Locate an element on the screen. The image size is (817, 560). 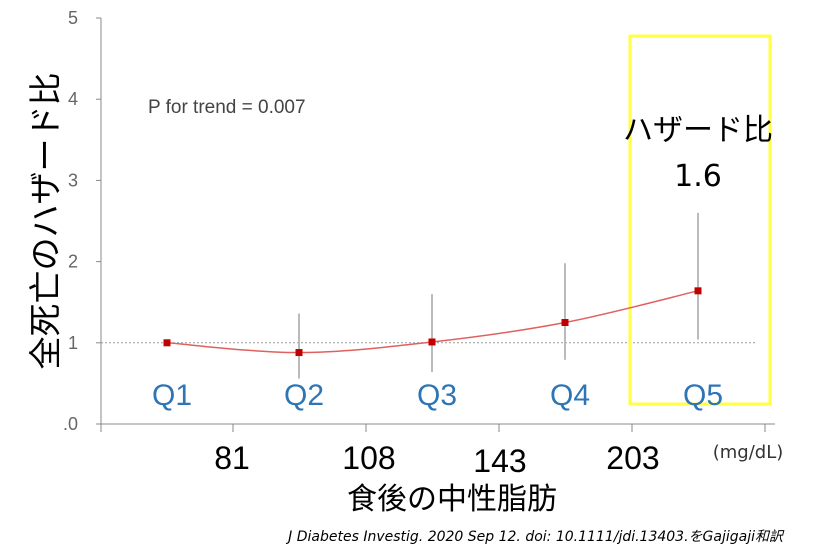
quintile-labels: Q1 Q2 Q3 Q4 Q5 is located at coordinates (437, 395).